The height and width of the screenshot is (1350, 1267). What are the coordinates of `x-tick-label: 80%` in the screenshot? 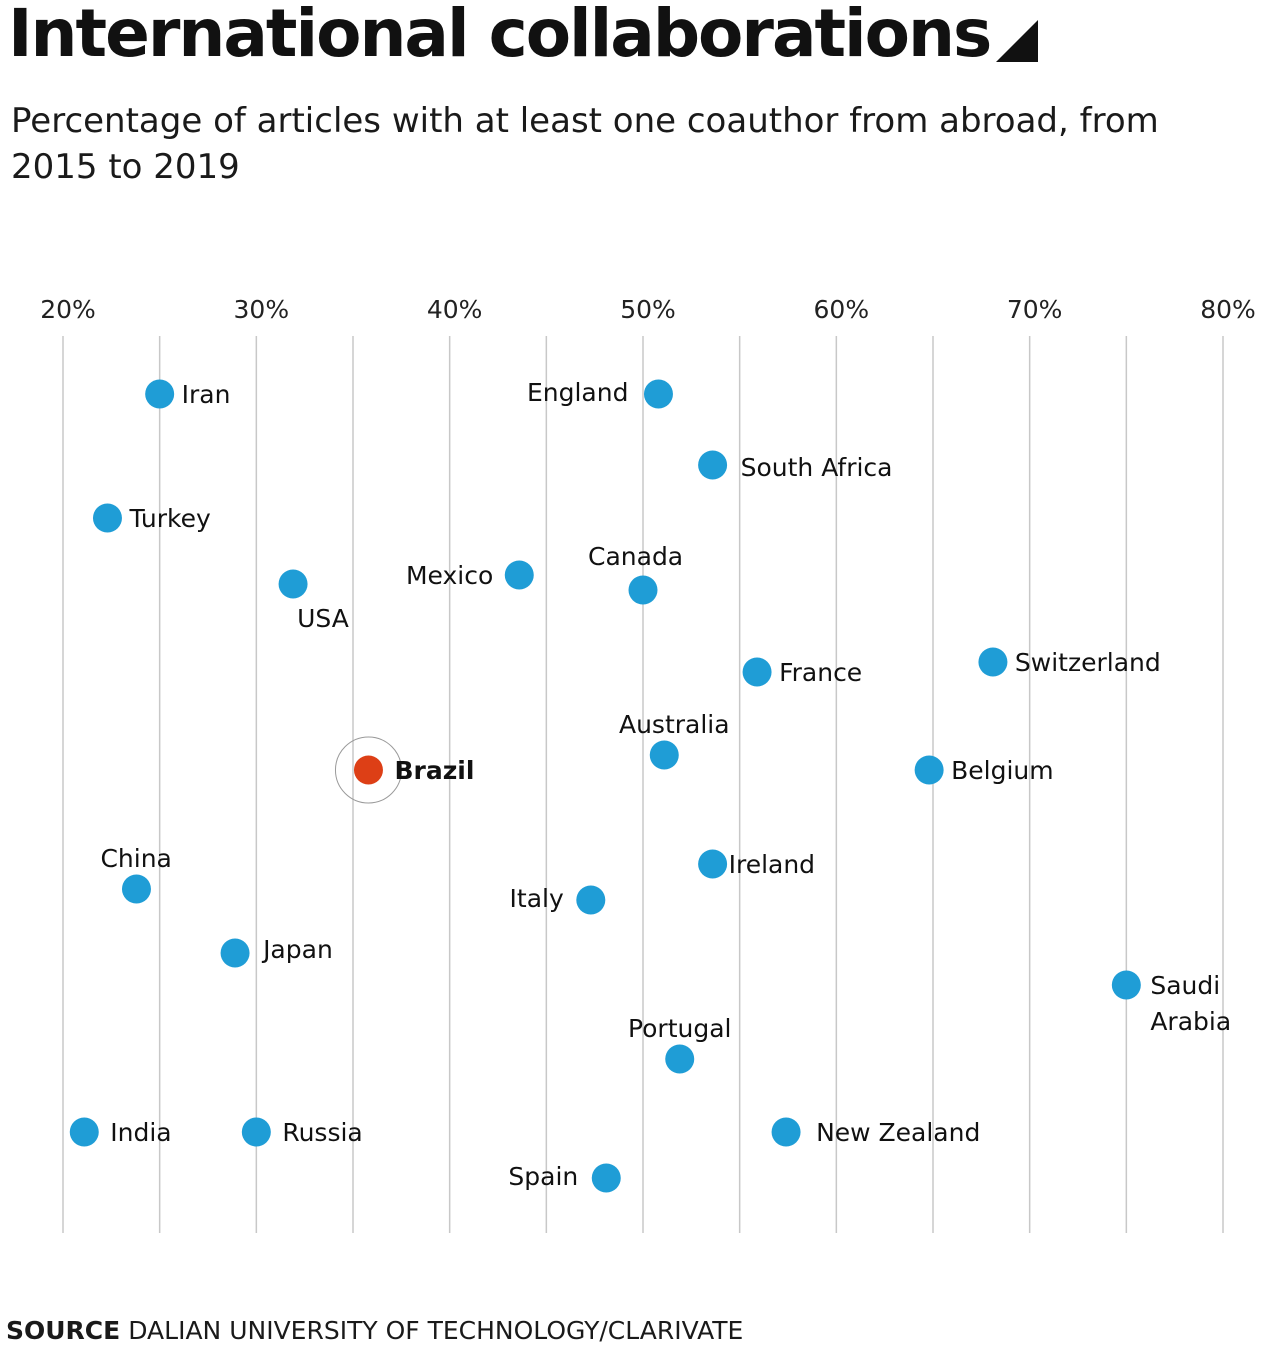 It's located at (1228, 309).